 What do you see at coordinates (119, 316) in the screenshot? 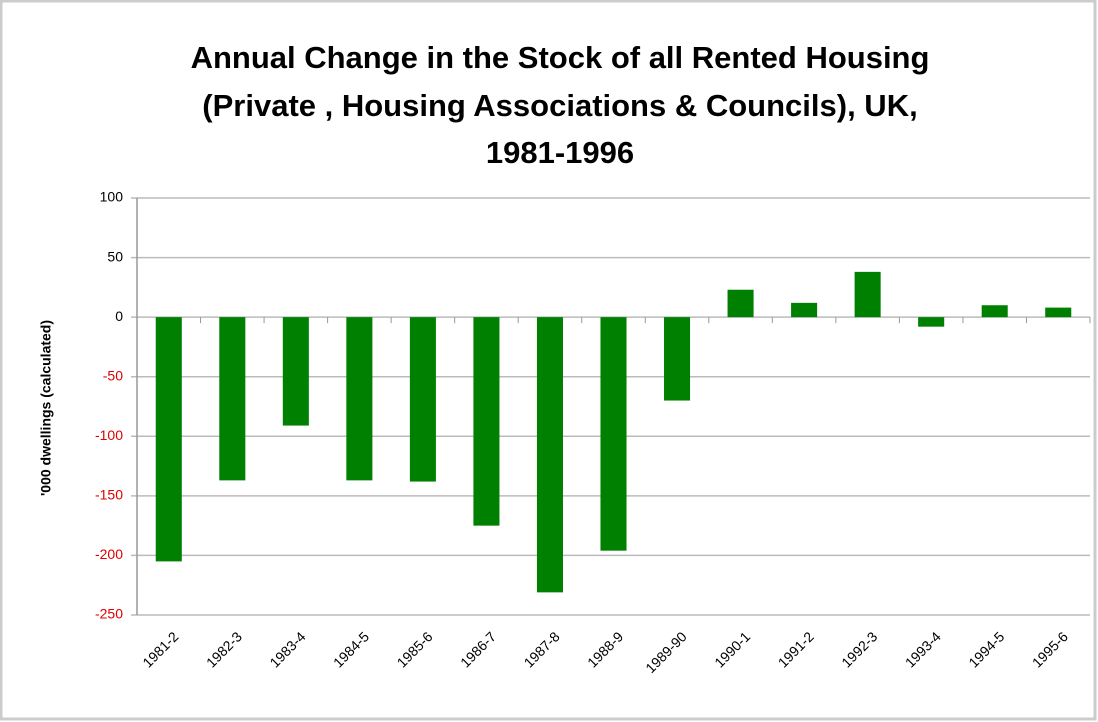
I see `y-tick-label: 0` at bounding box center [119, 316].